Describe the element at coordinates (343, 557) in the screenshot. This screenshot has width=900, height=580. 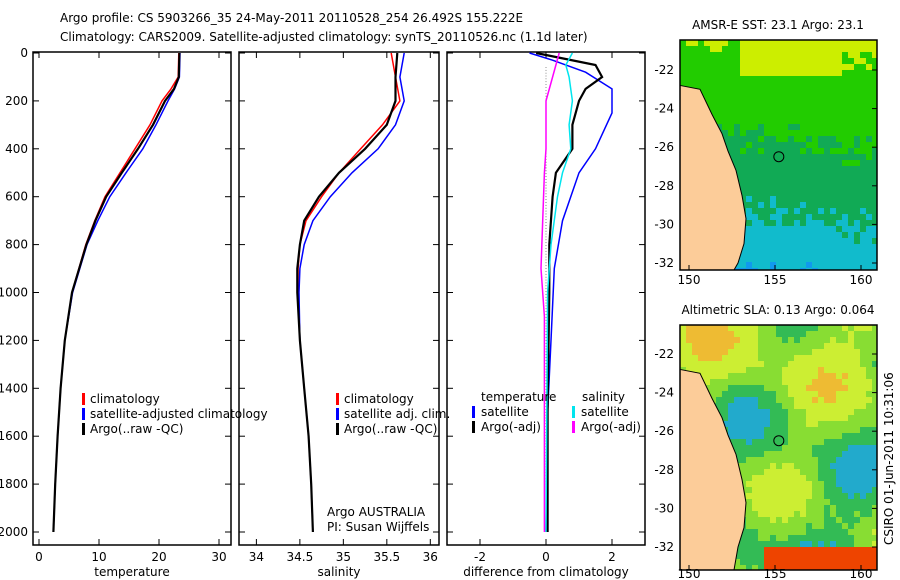
I see `x-tick-label: 35` at that location.